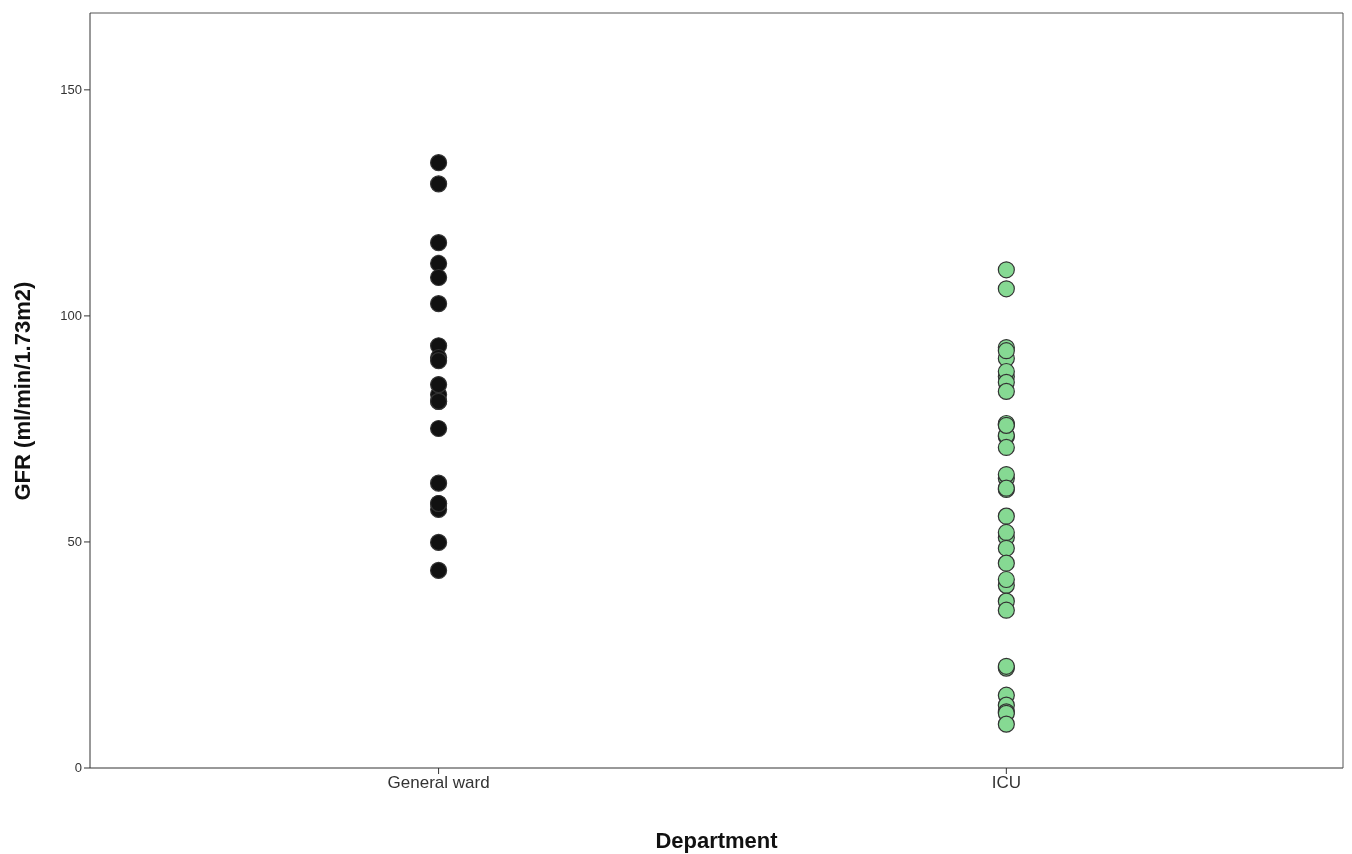  What do you see at coordinates (71, 315) in the screenshot?
I see `y-tick-label: 100` at bounding box center [71, 315].